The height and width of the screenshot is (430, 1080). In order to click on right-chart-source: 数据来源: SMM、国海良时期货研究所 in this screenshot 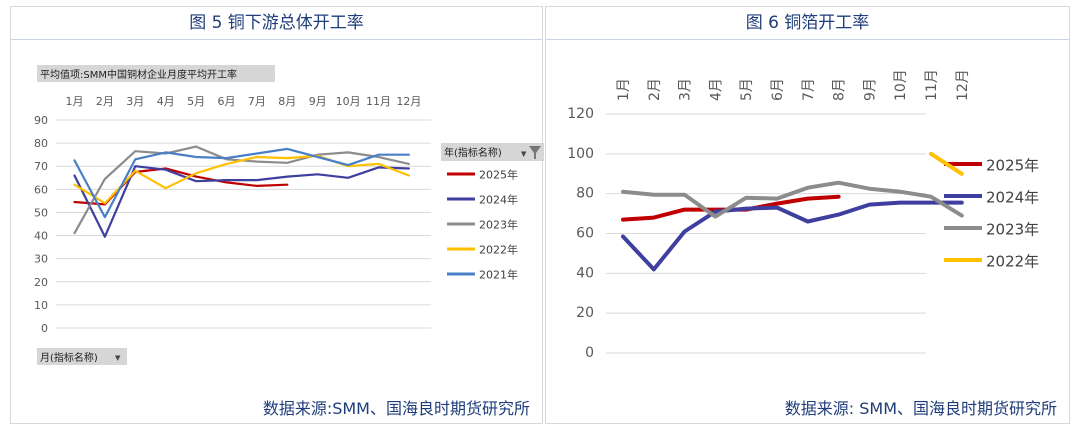, I will do `click(920, 408)`.